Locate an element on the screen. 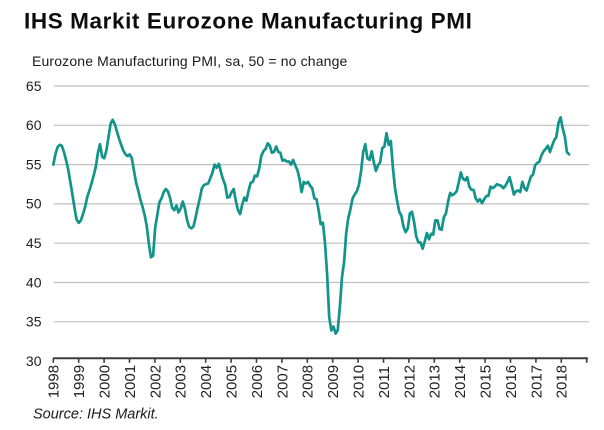 Image resolution: width=604 pixels, height=430 pixels. svg-text: 2013 is located at coordinates (435, 381).